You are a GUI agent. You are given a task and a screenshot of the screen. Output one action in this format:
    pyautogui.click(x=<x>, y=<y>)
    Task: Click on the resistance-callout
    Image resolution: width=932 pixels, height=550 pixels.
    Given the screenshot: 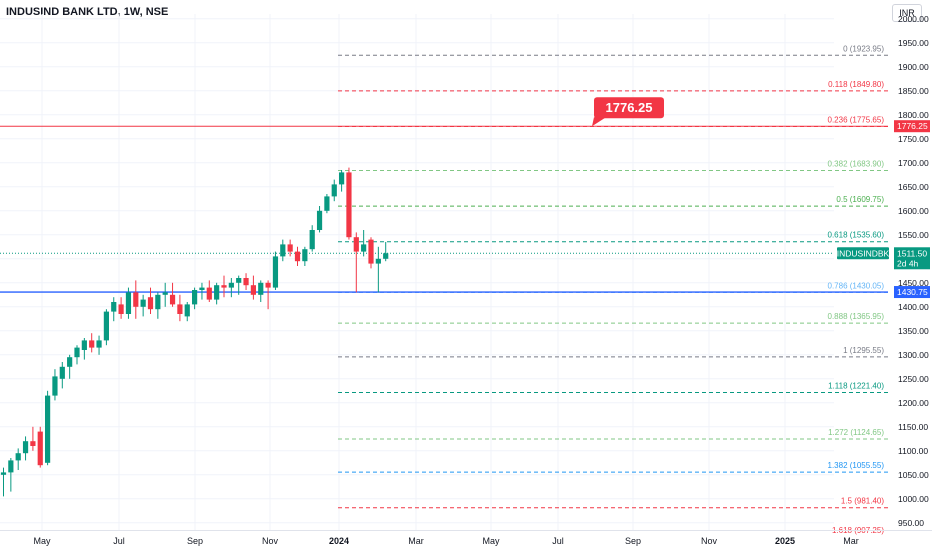 What is the action you would take?
    pyautogui.click(x=629, y=108)
    